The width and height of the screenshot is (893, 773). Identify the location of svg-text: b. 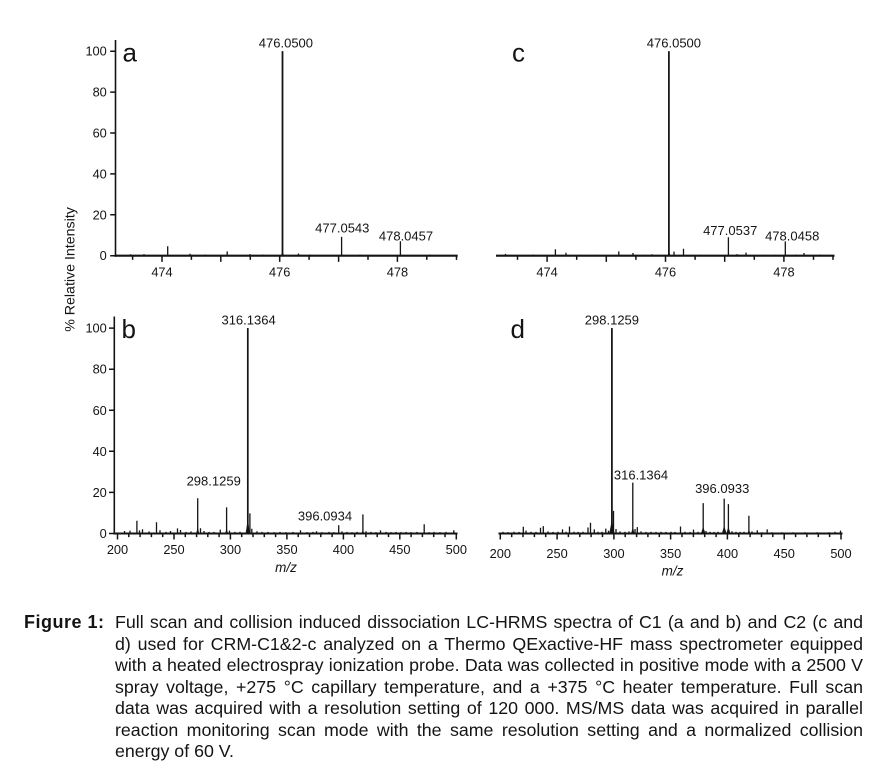
(129, 329).